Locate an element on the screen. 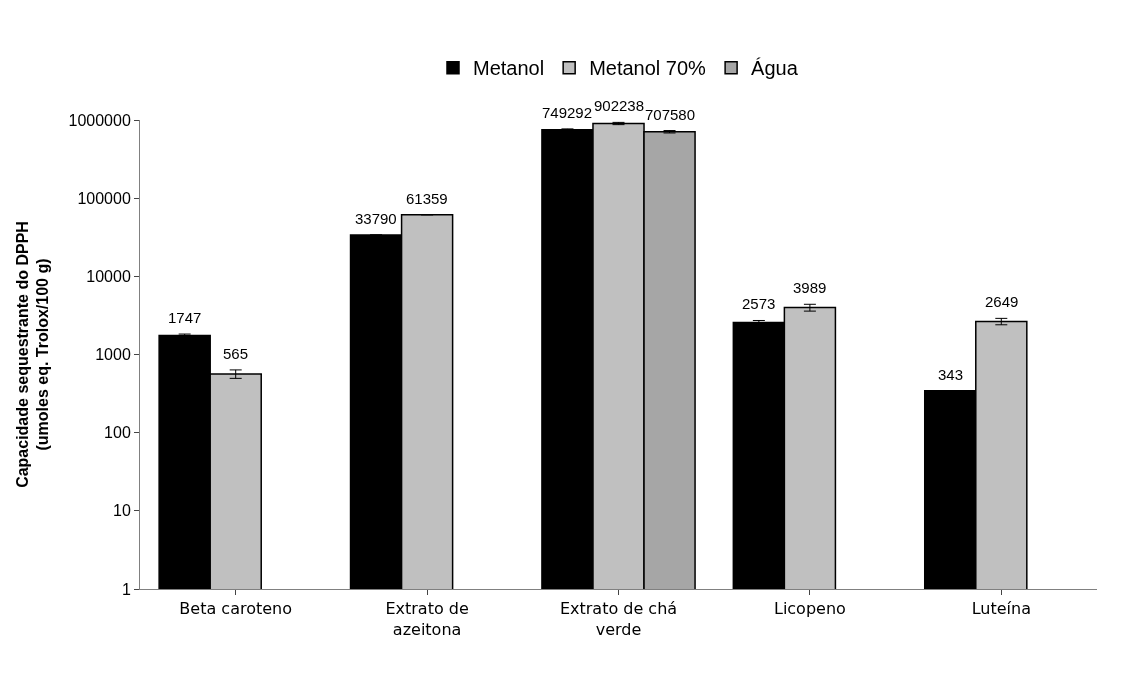 This screenshot has width=1127, height=684. x-tick-label: Luteína is located at coordinates (1001, 609).